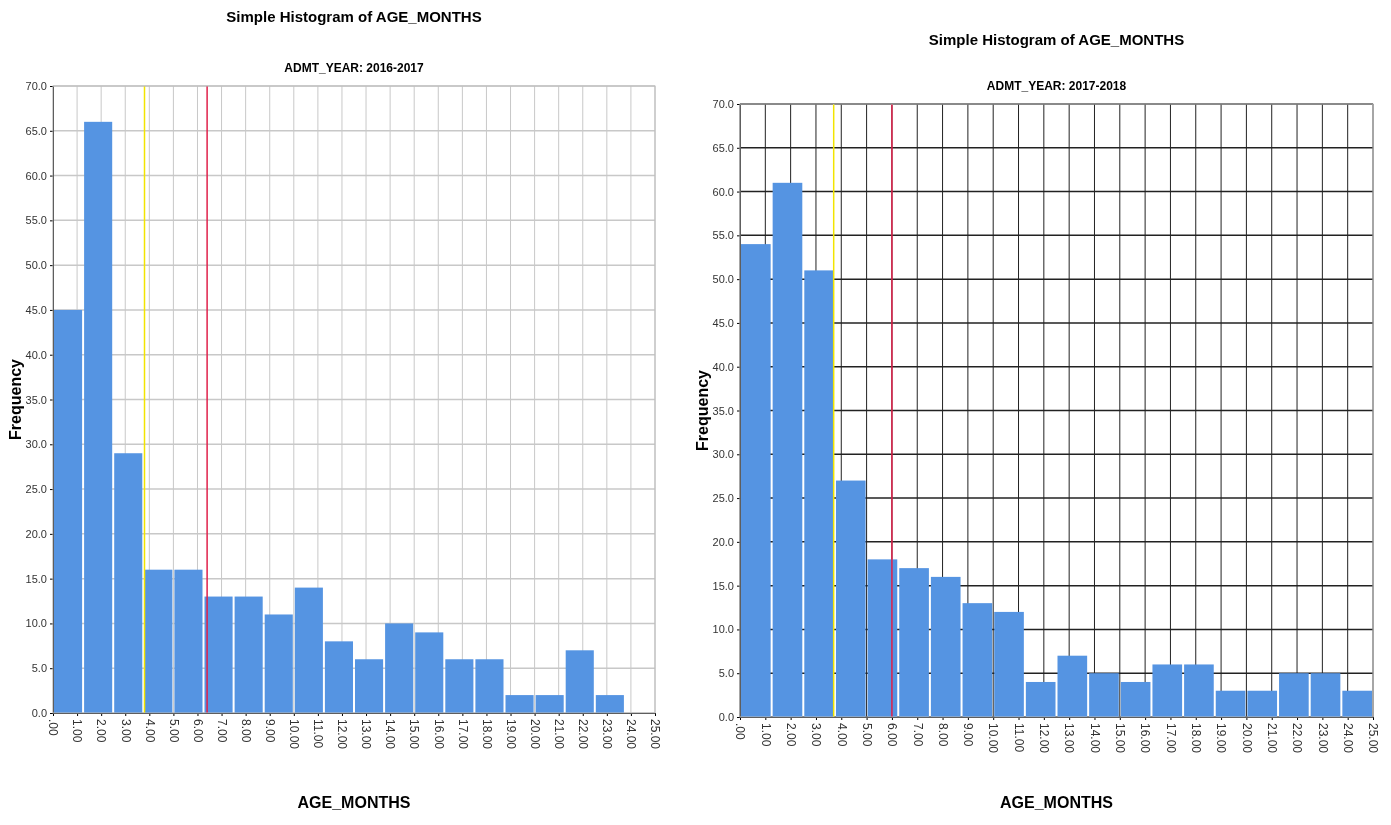 This screenshot has width=1391, height=825. Describe the element at coordinates (1056, 86) in the screenshot. I see `chart-subtitle: ADMT_YEAR: 2017-2018` at that location.